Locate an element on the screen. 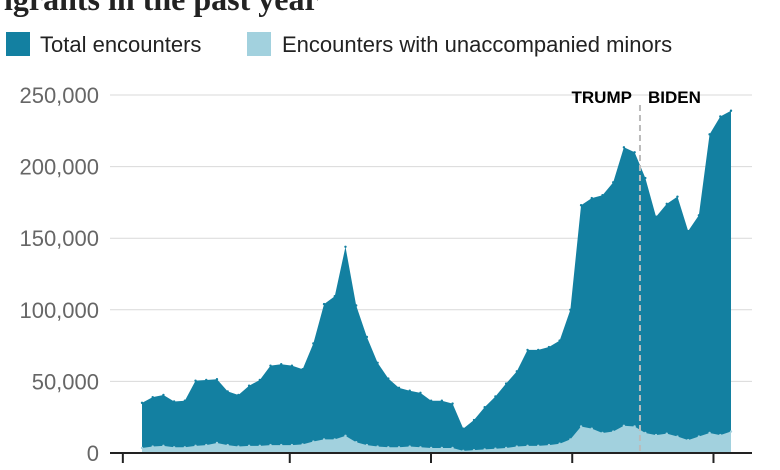  legend-label-minors: Encounters with unaccompanied minors is located at coordinates (477, 44).